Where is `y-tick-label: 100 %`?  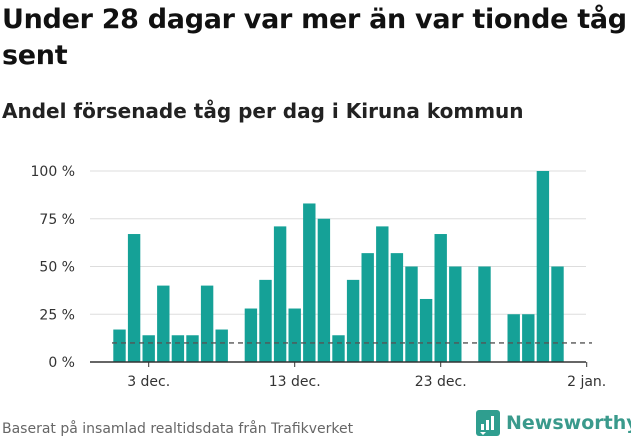
y-tick-label: 100 % is located at coordinates (53, 172).